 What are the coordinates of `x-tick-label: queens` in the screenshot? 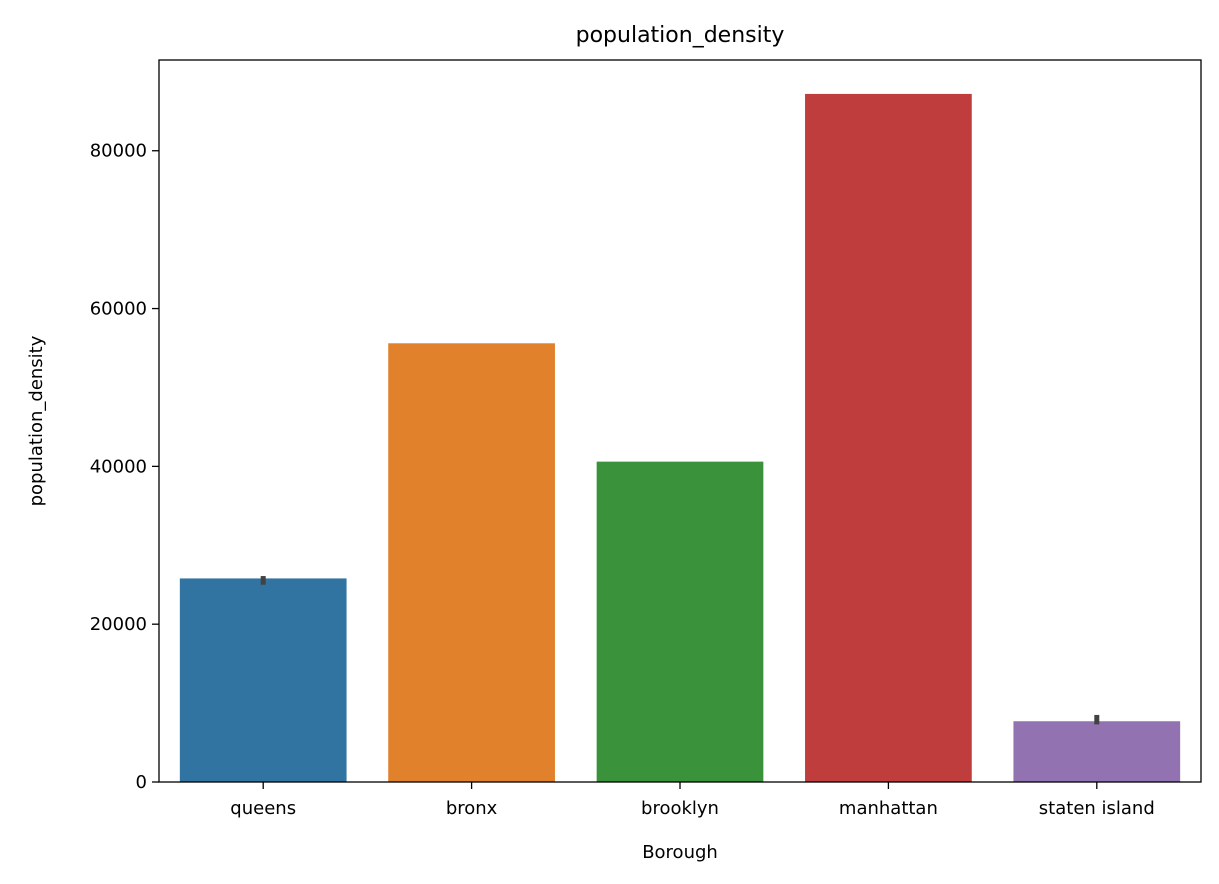 It's located at (263, 808).